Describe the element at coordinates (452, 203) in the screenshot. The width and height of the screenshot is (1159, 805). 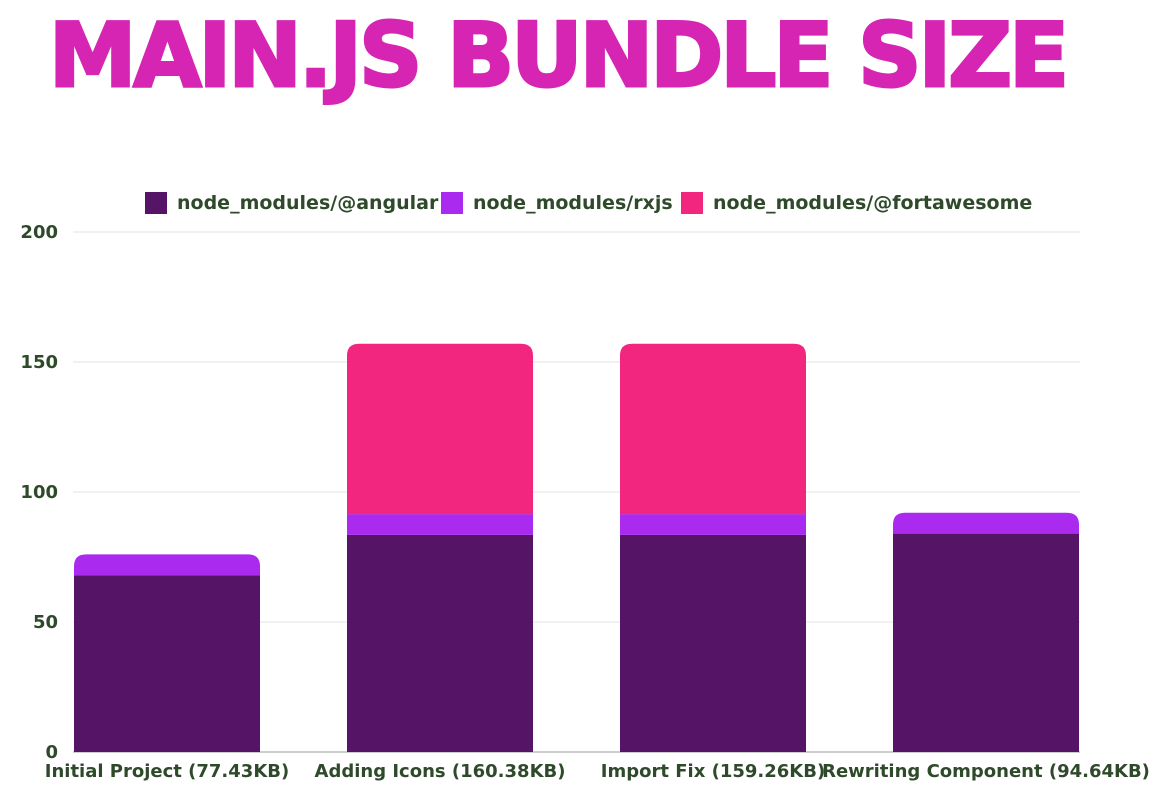
I see `legend-swatch-node-modules-rxjs` at that location.